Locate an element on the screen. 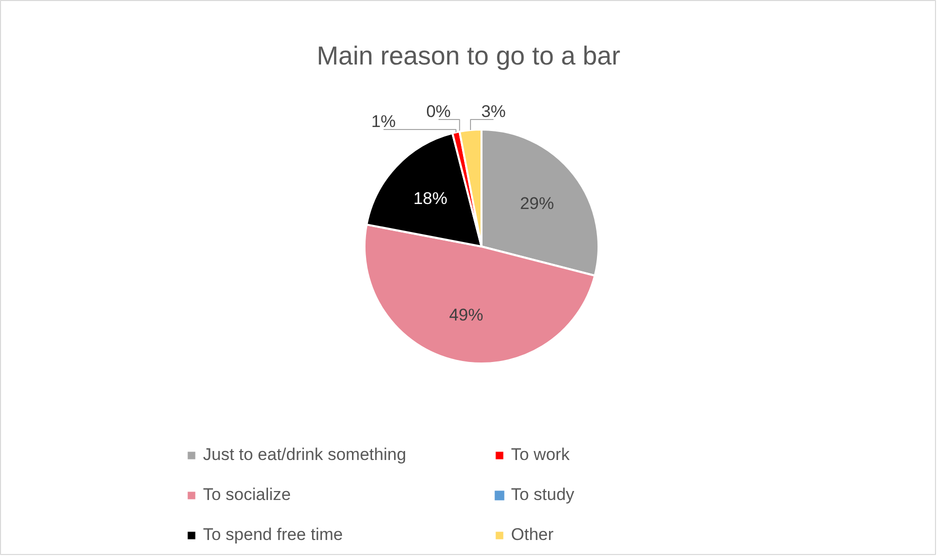 This screenshot has height=557, width=938. data-label: 18% is located at coordinates (430, 198).